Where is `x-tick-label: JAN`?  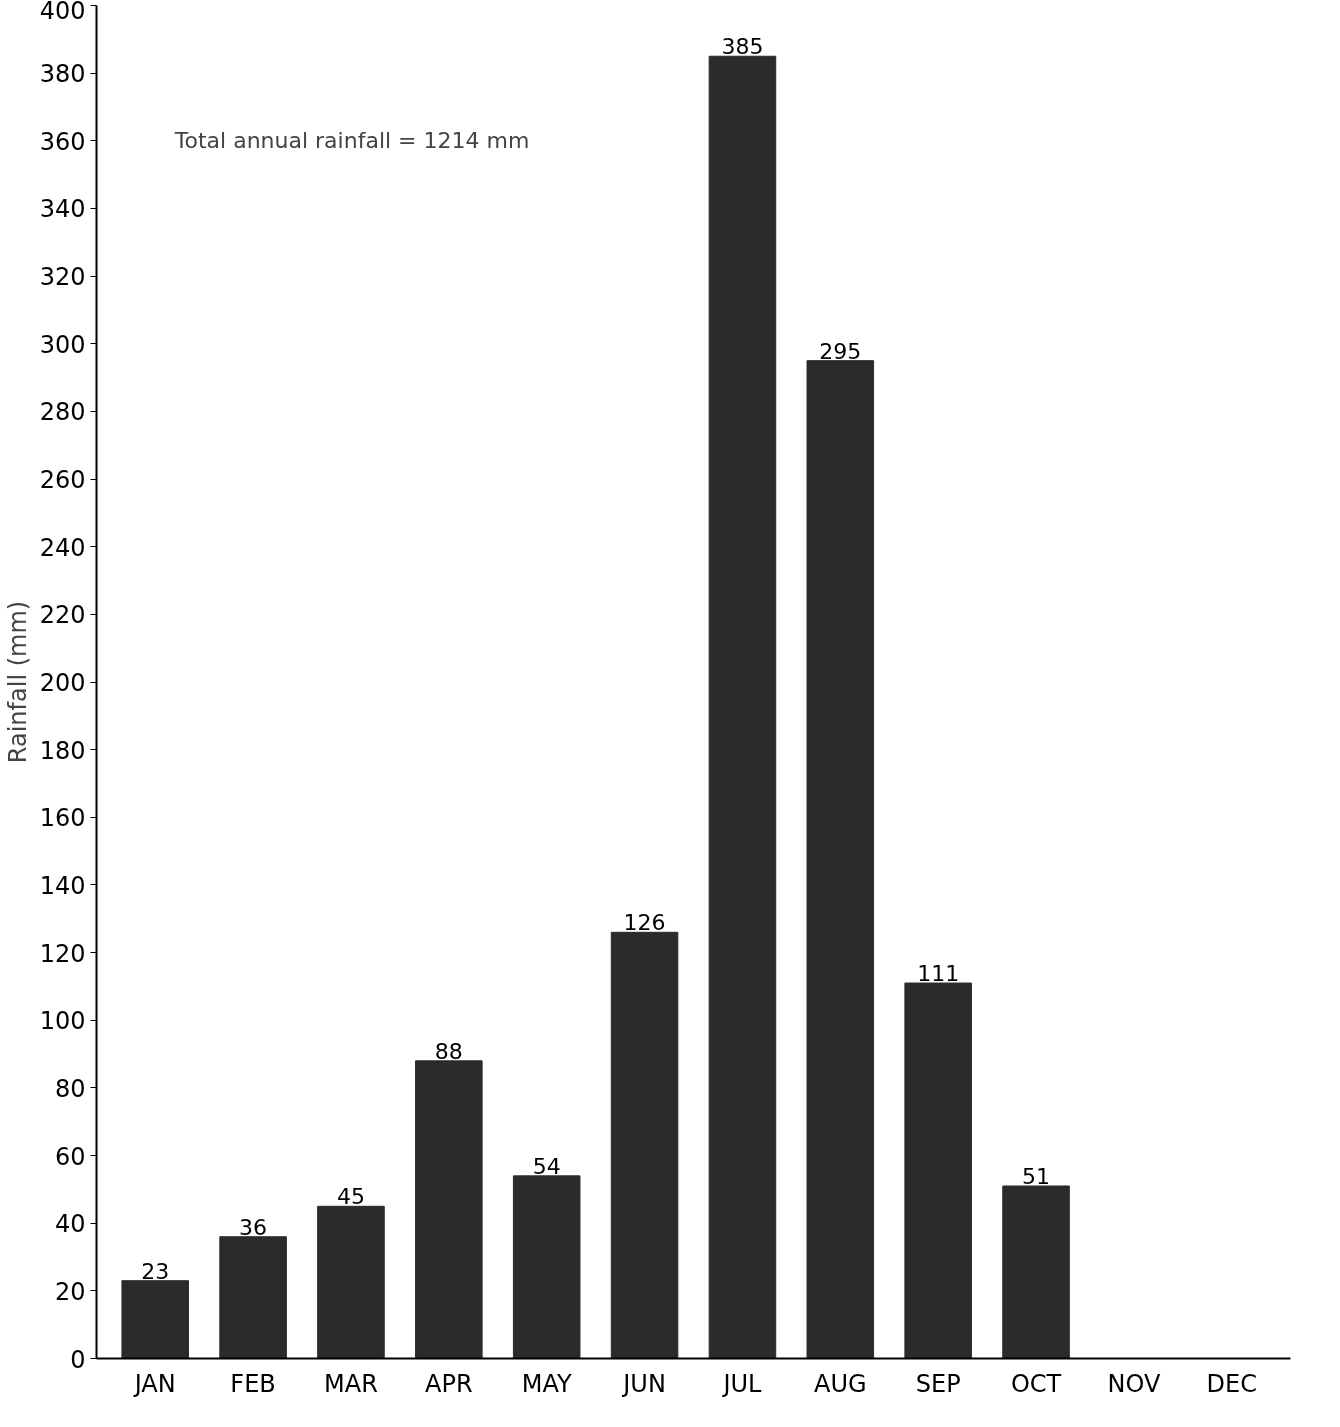
x-tick-label: JAN is located at coordinates (154, 1383).